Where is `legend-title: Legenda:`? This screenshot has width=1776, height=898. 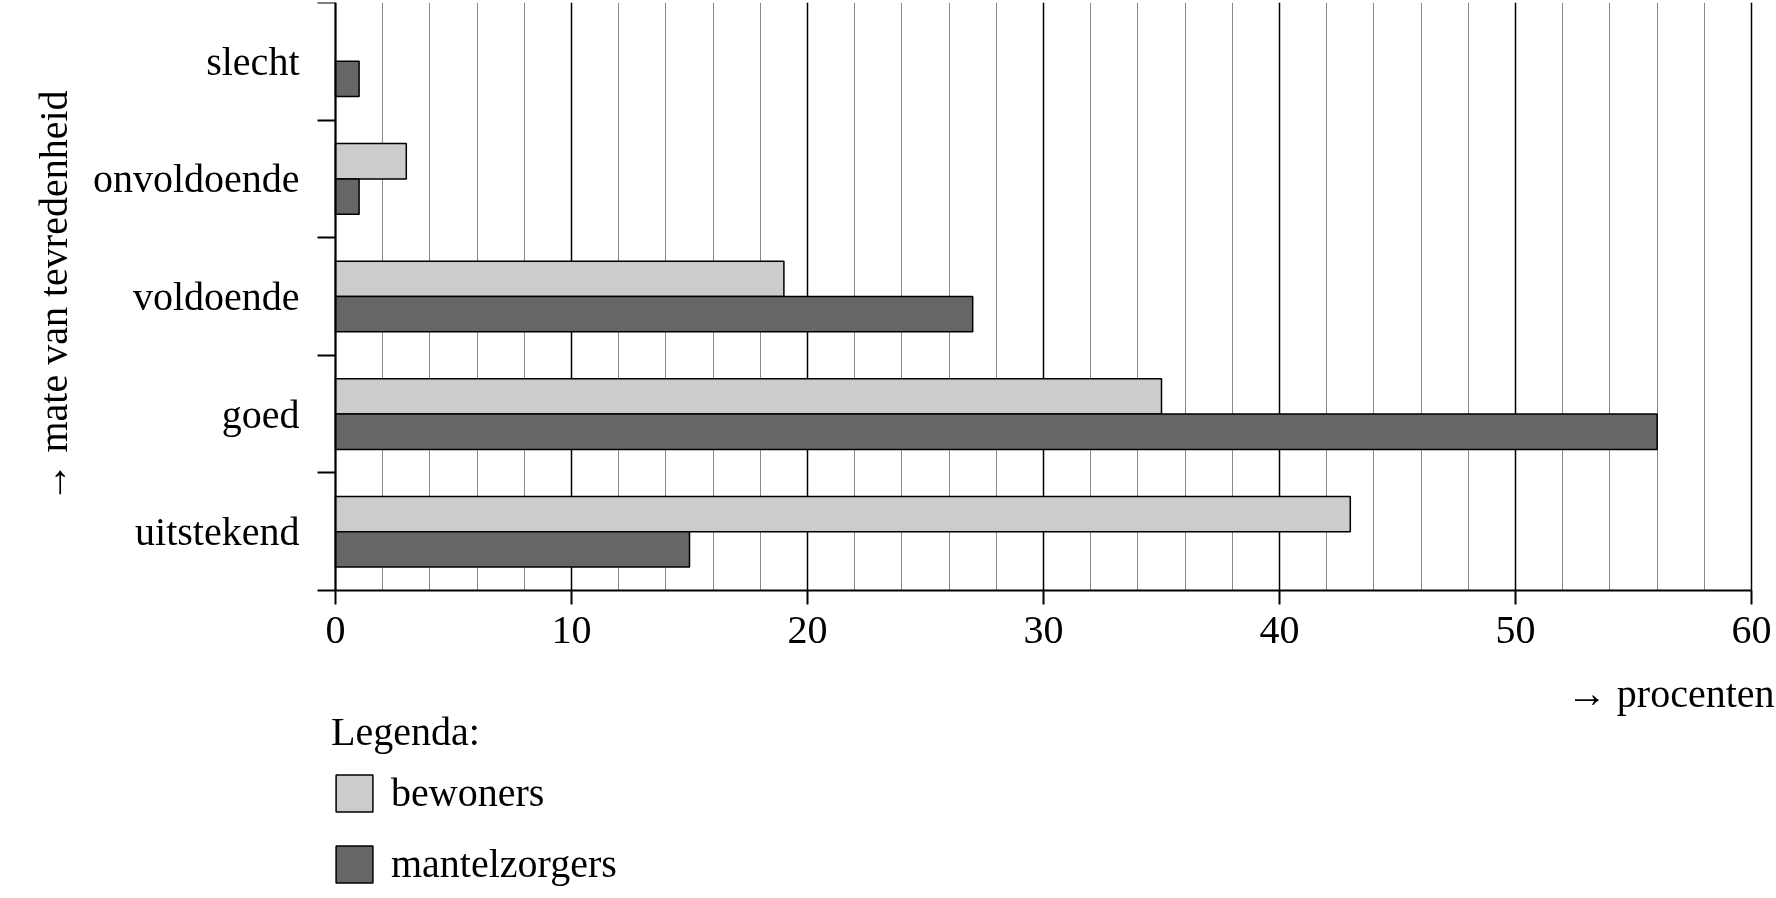
legend-title: Legenda: is located at coordinates (406, 731).